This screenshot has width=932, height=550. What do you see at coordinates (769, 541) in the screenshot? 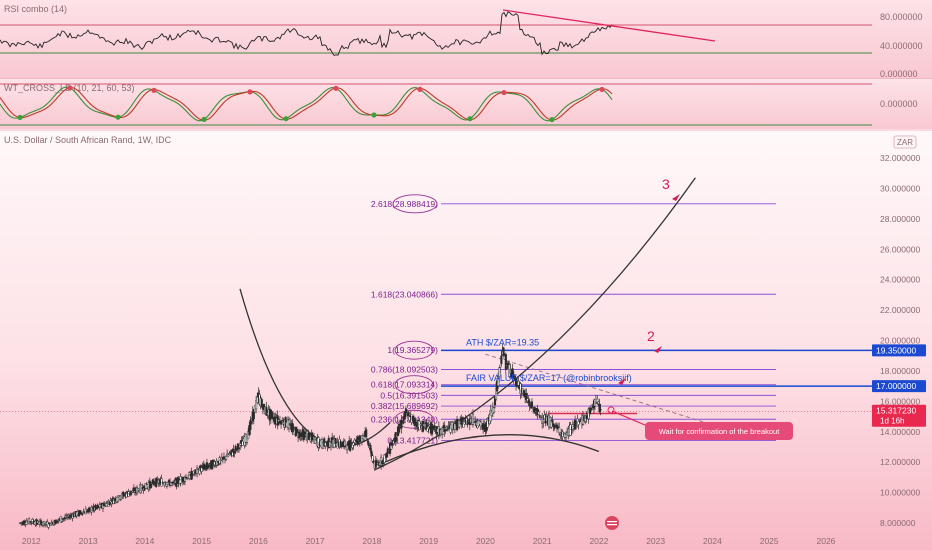
I see `x-tick-label: 2025` at bounding box center [769, 541].